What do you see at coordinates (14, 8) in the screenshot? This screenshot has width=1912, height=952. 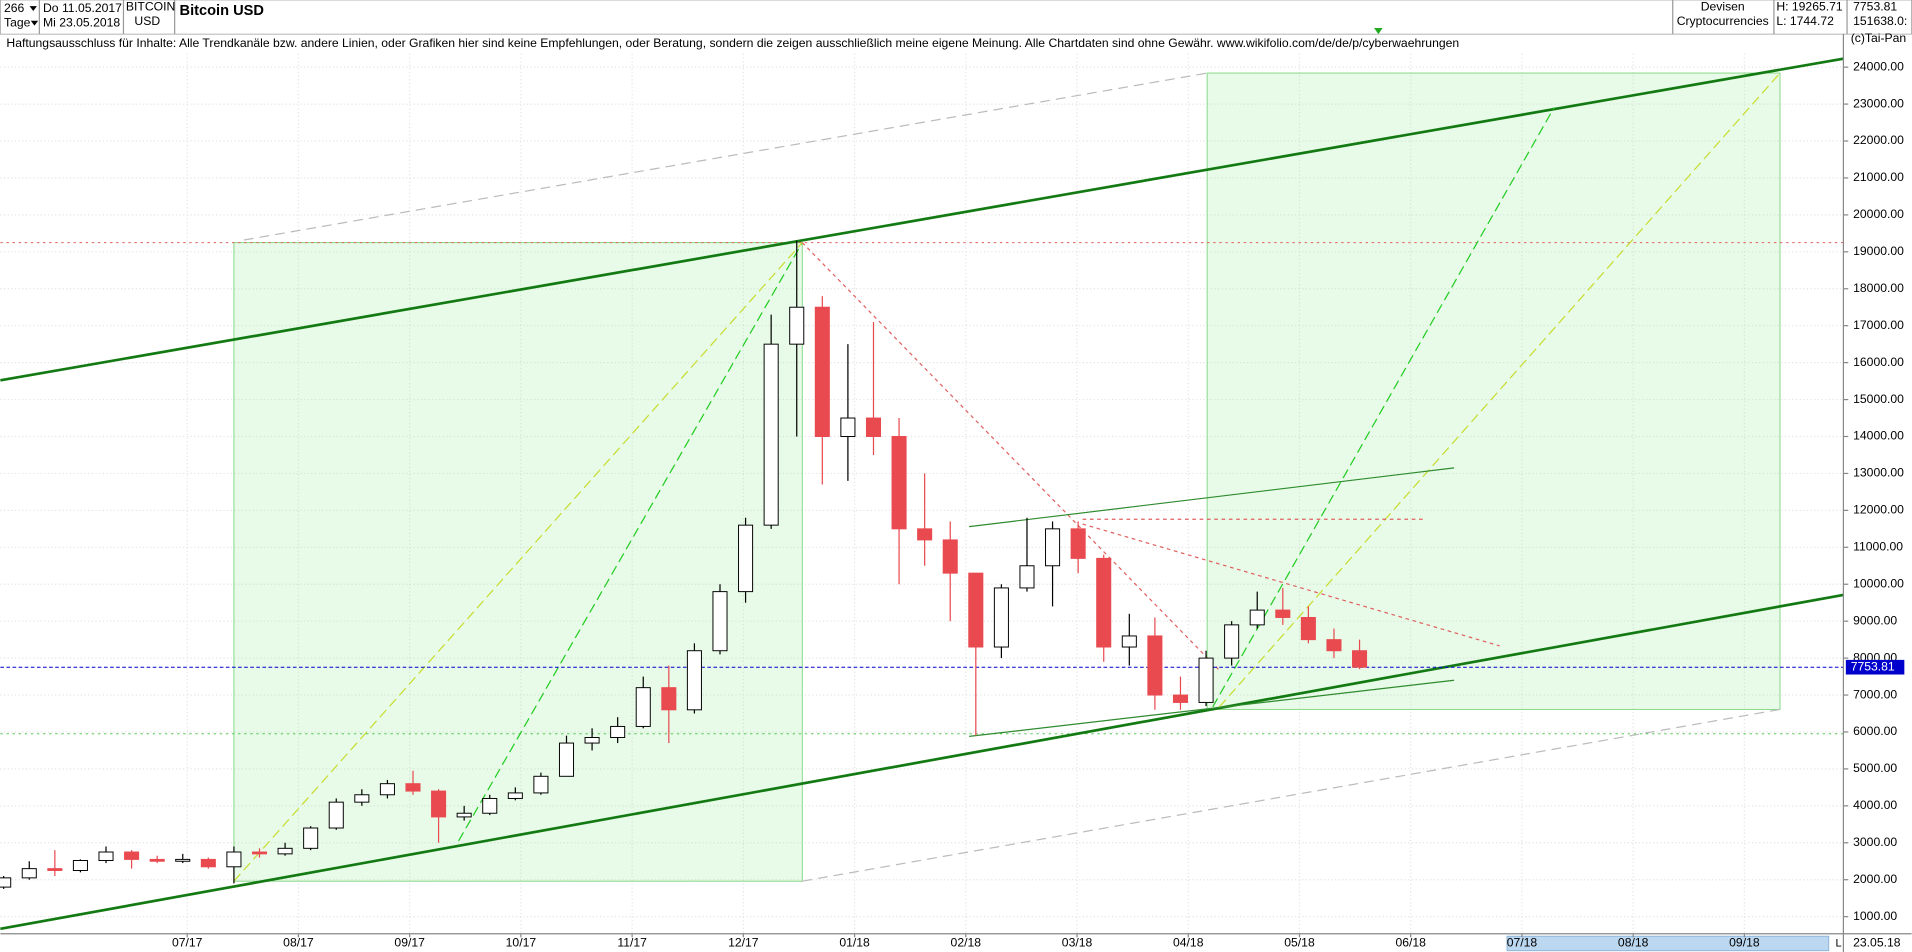 I see `count: 266` at bounding box center [14, 8].